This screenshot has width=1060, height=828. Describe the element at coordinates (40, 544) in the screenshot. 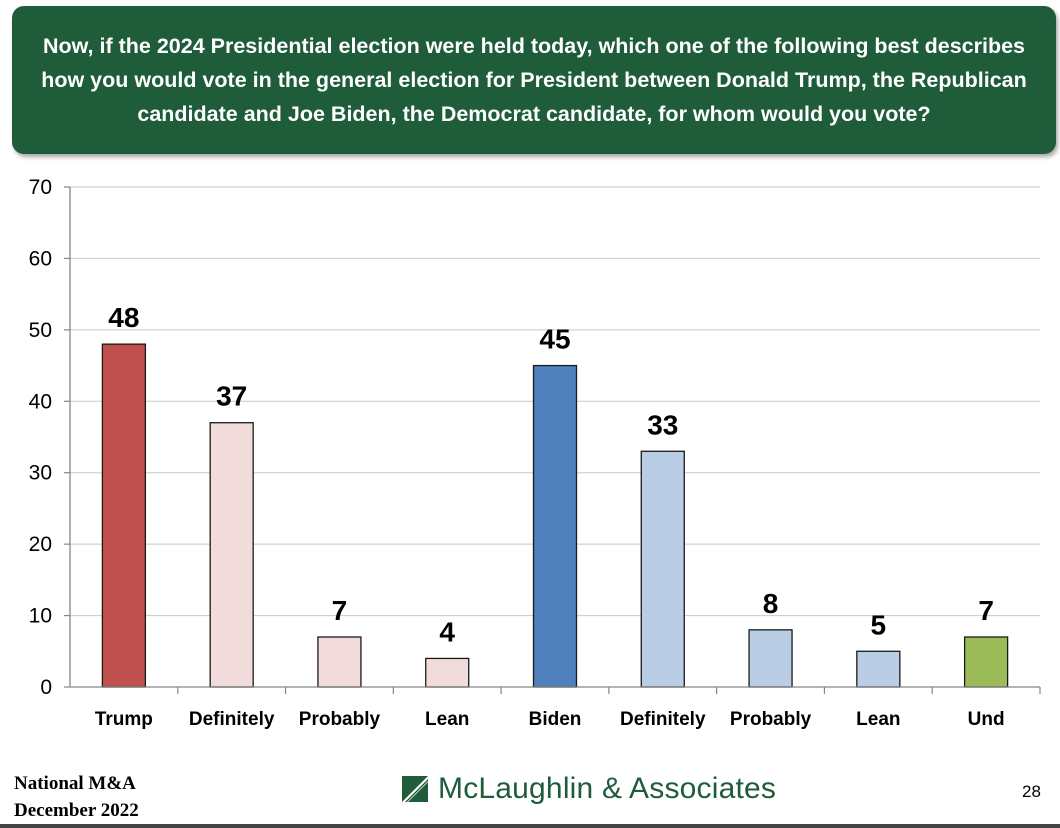

I see `y-tick-label: 20` at that location.